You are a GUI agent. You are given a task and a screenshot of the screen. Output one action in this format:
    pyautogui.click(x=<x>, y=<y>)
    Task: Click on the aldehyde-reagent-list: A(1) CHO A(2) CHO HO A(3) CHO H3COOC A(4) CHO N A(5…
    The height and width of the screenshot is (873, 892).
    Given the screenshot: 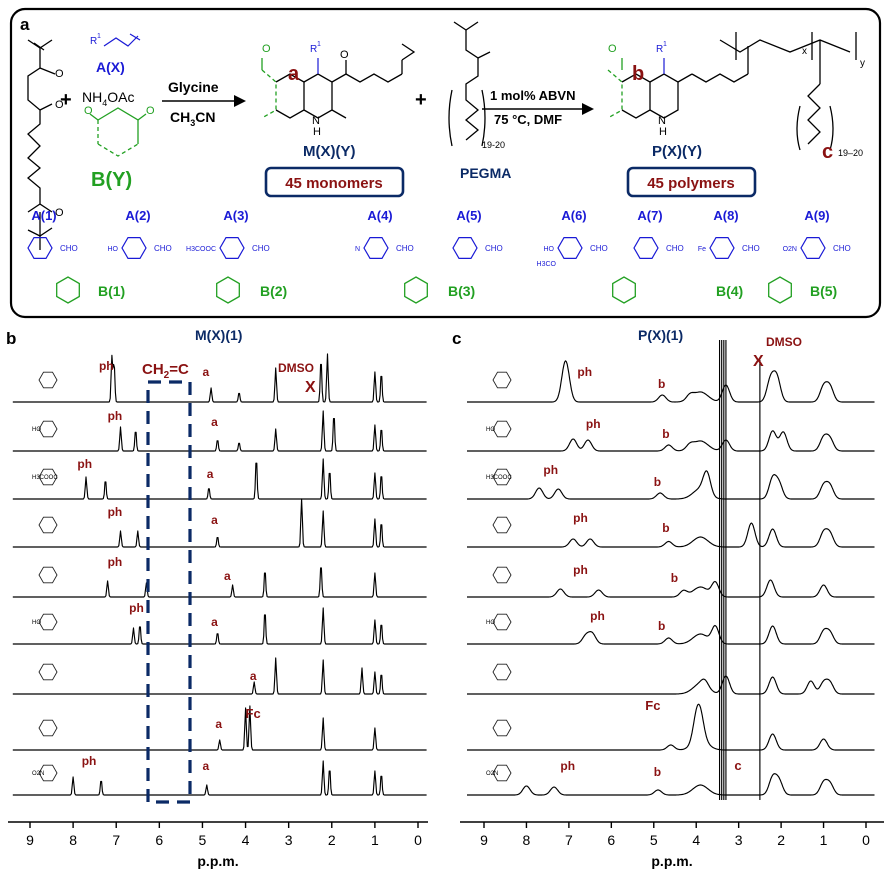 What is the action you would take?
    pyautogui.click(x=439, y=238)
    